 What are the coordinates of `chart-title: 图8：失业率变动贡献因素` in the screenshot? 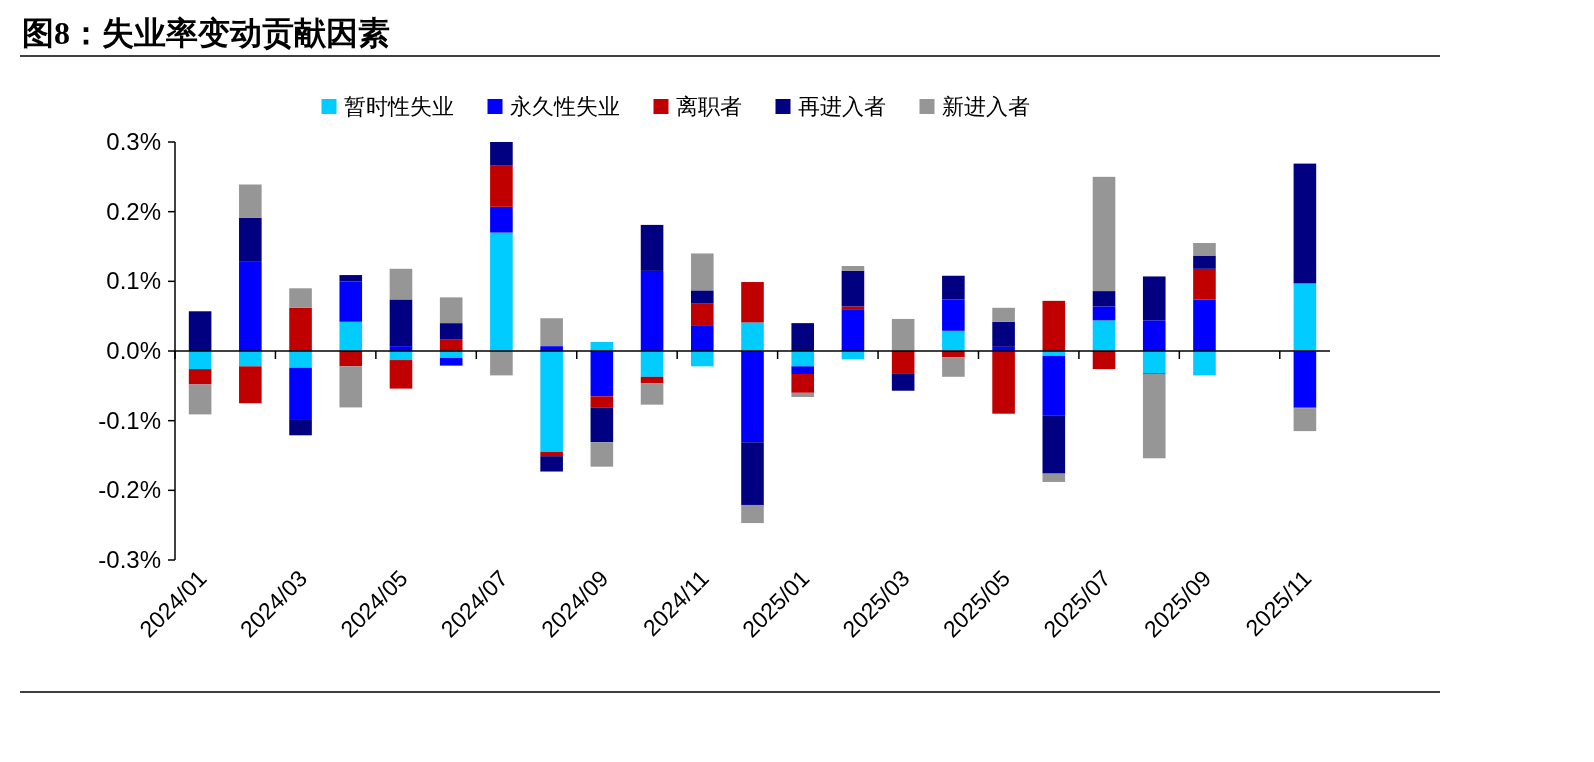 It's located at (206, 33).